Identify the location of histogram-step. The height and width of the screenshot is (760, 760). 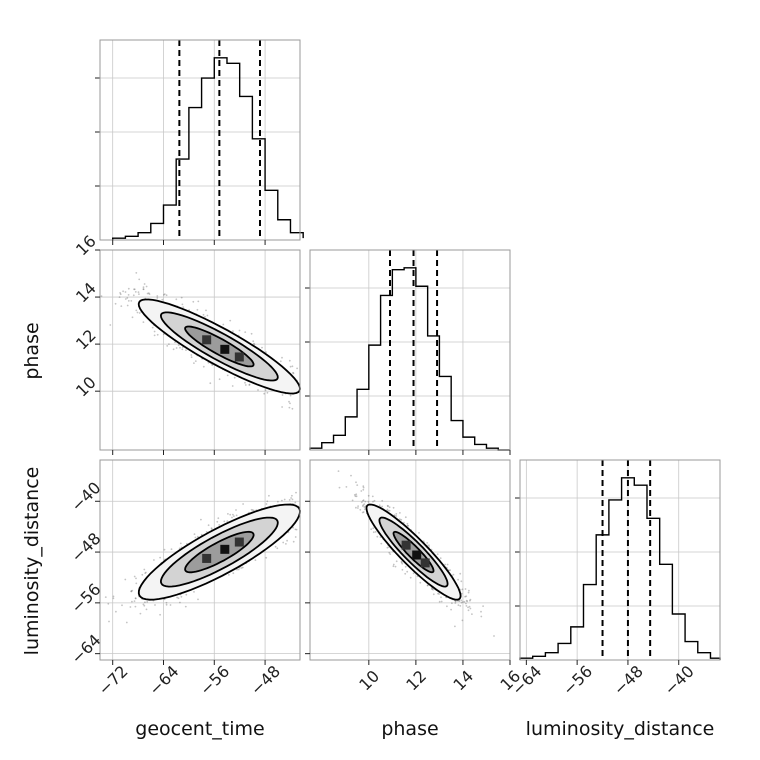
(207, 148).